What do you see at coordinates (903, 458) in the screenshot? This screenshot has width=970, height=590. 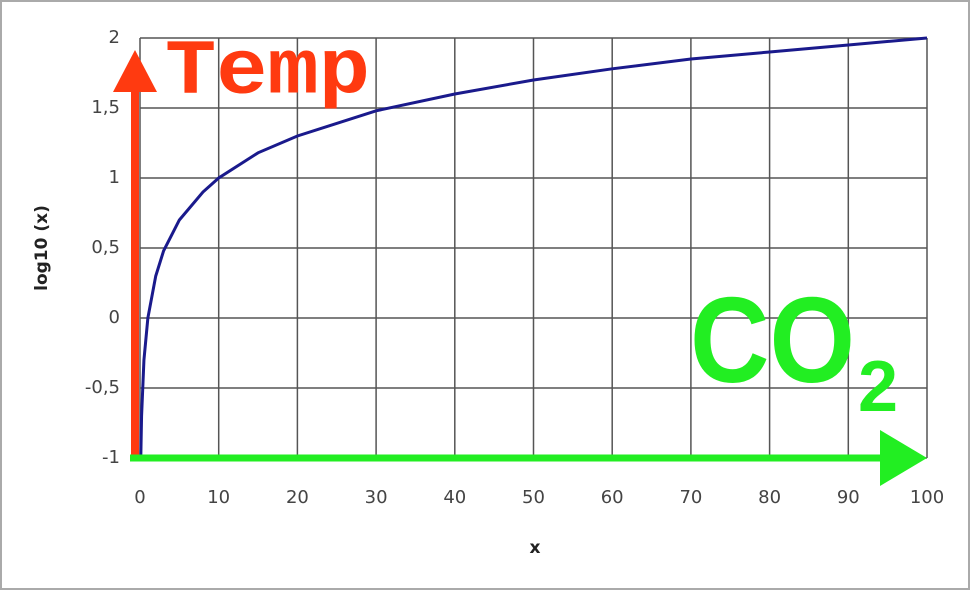 I see `co2-arrowhead` at bounding box center [903, 458].